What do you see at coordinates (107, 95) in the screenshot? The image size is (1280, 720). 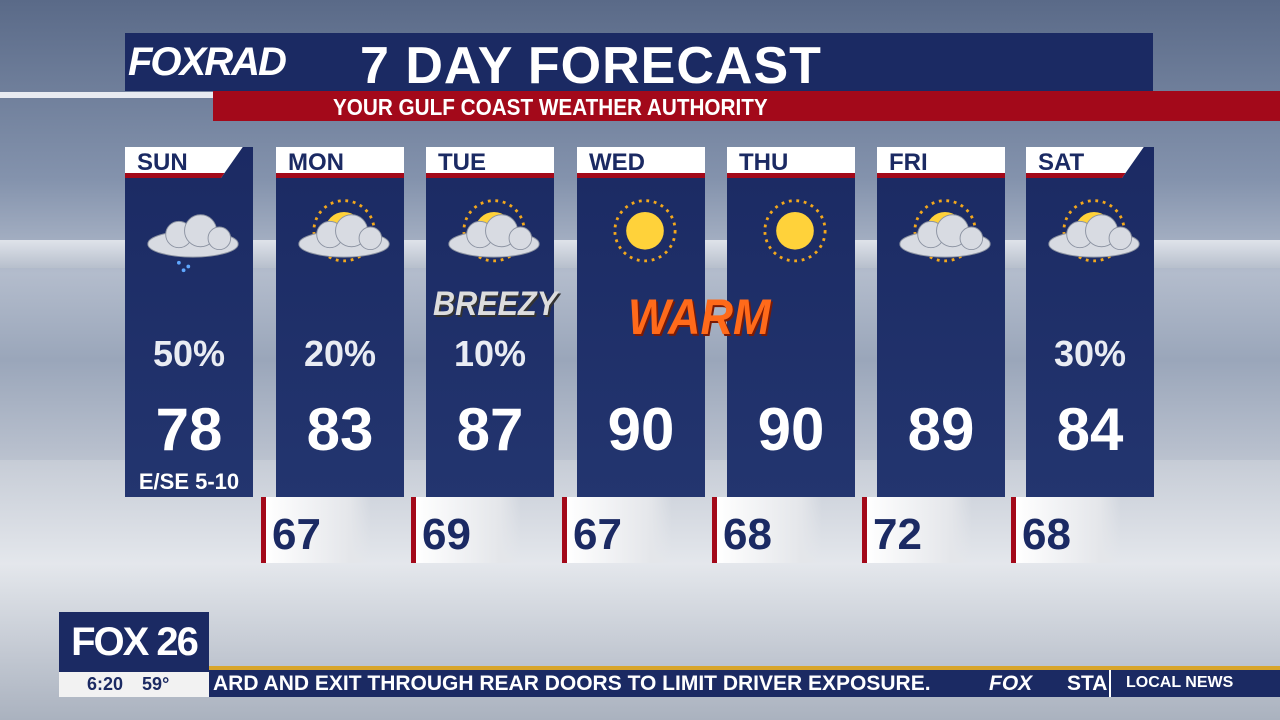 I see `divider` at bounding box center [107, 95].